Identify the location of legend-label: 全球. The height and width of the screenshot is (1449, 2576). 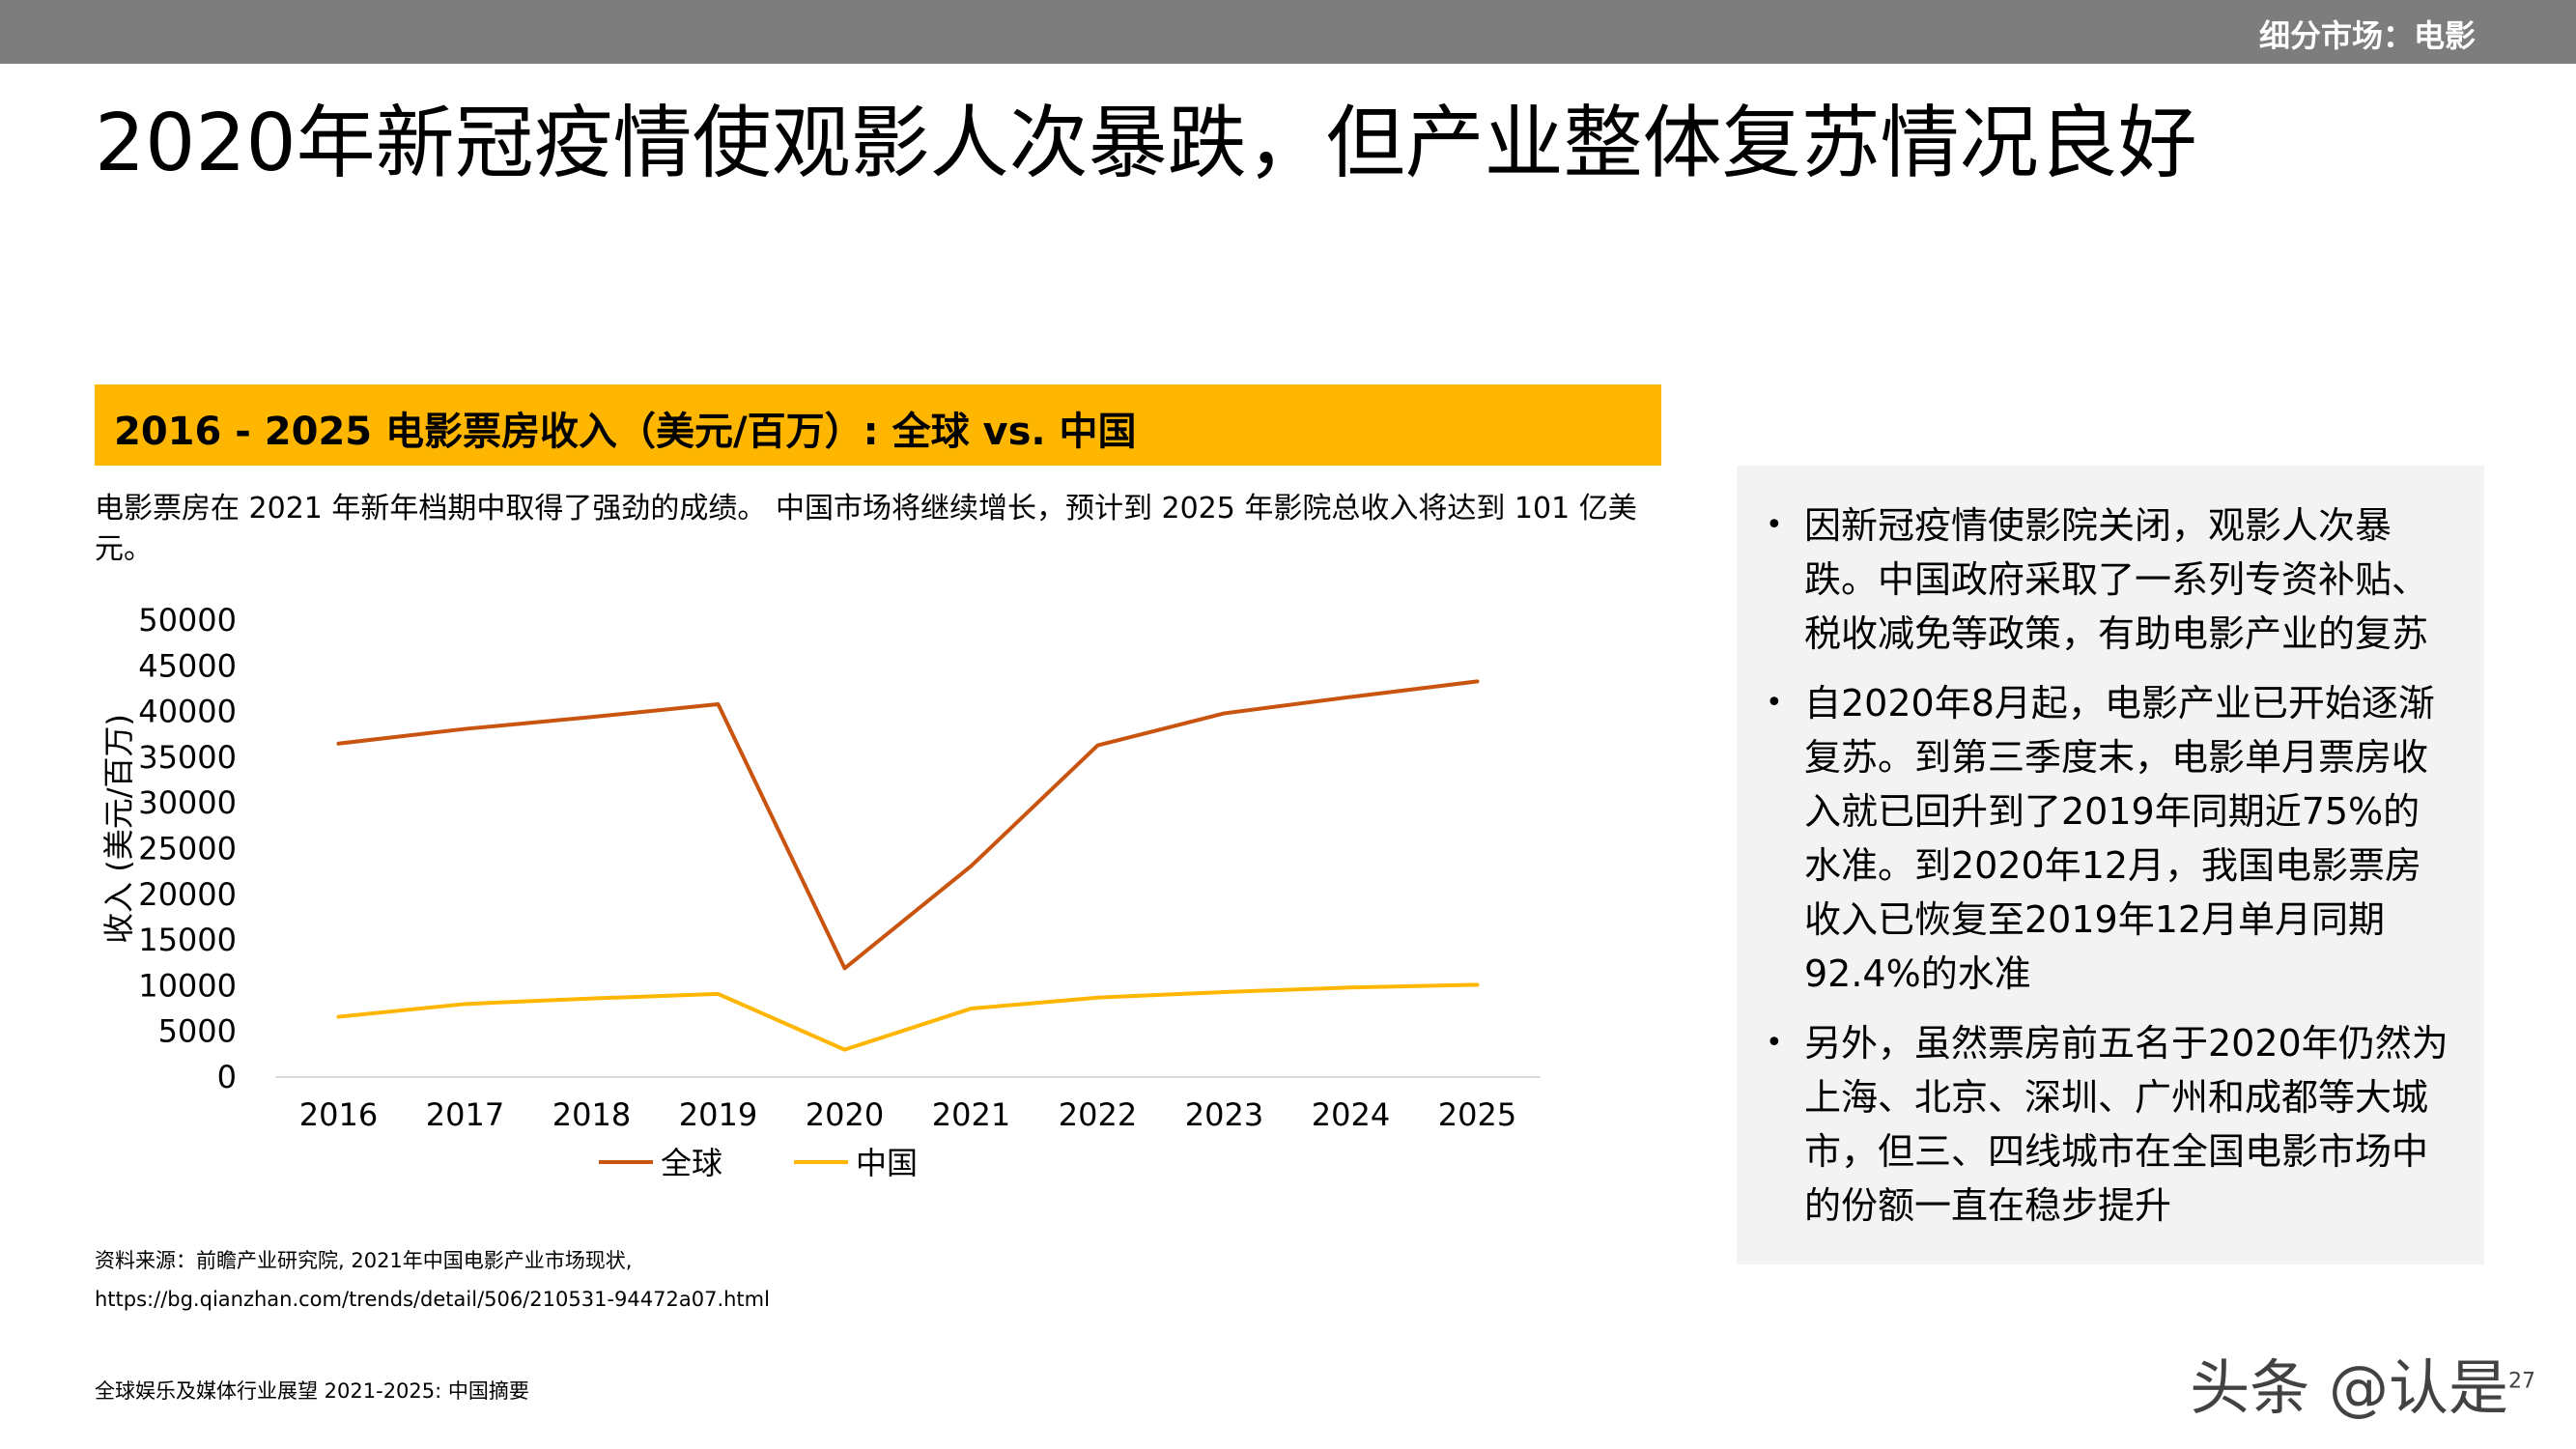
(691, 1163).